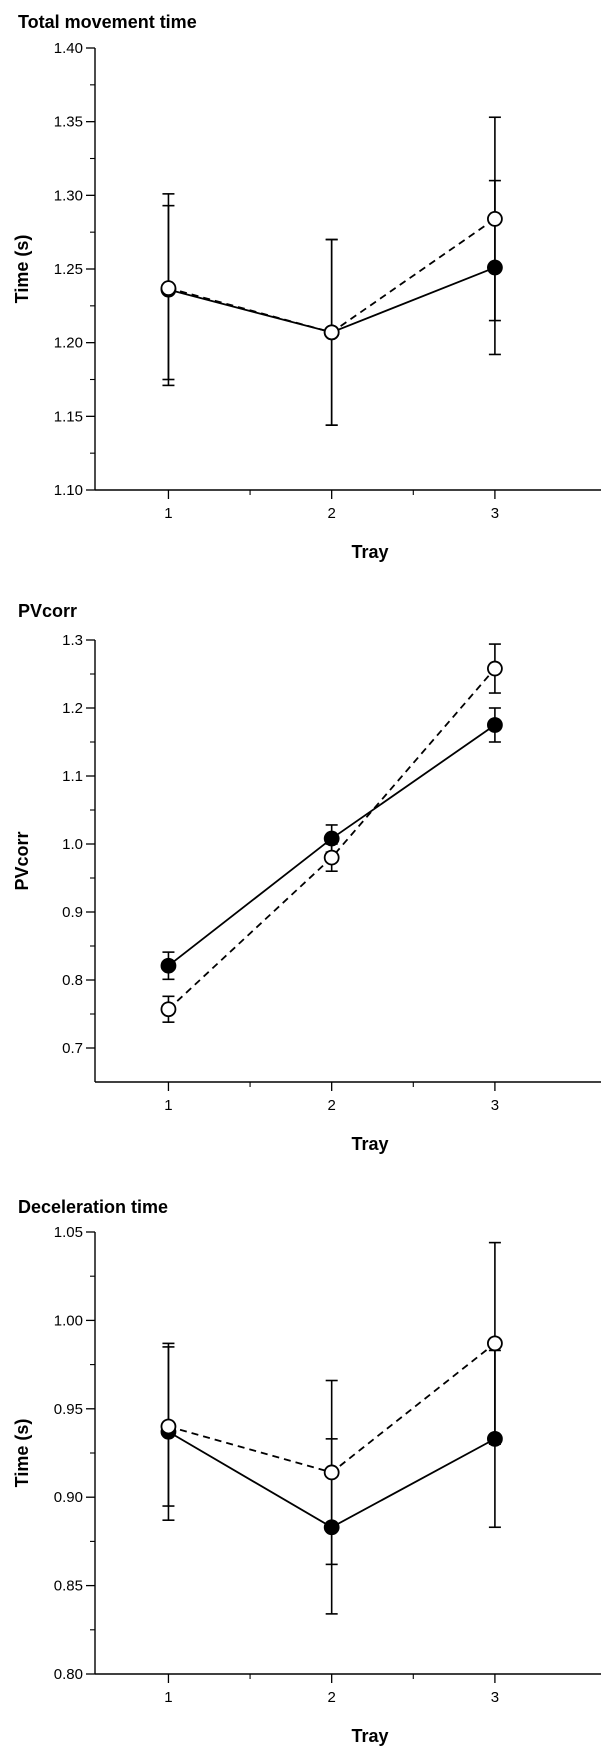 This screenshot has width=601, height=1756. Describe the element at coordinates (68, 269) in the screenshot. I see `y-tick-label: 1.25` at that location.